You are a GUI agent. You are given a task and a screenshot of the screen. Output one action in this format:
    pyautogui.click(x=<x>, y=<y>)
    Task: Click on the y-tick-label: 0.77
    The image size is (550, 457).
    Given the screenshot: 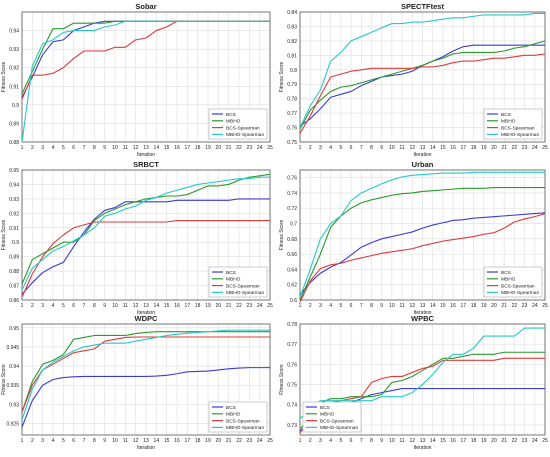 What is the action you would take?
    pyautogui.click(x=292, y=114)
    